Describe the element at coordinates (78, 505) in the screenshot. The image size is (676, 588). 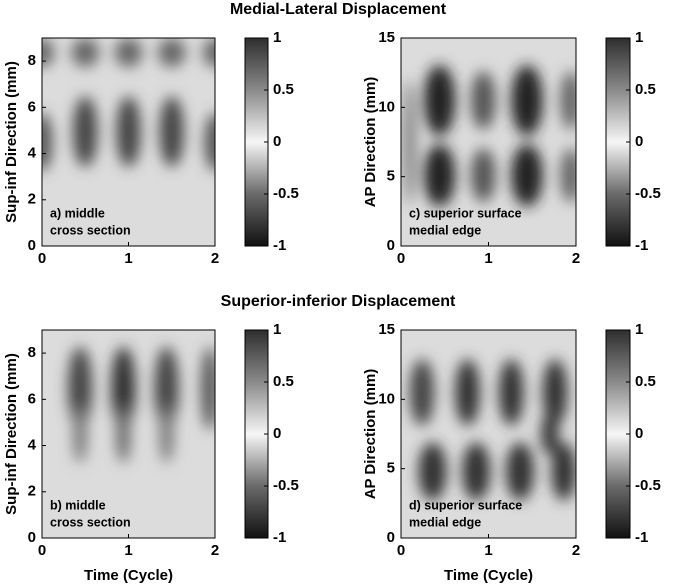
I see `panel-annotation: b) middle` at that location.